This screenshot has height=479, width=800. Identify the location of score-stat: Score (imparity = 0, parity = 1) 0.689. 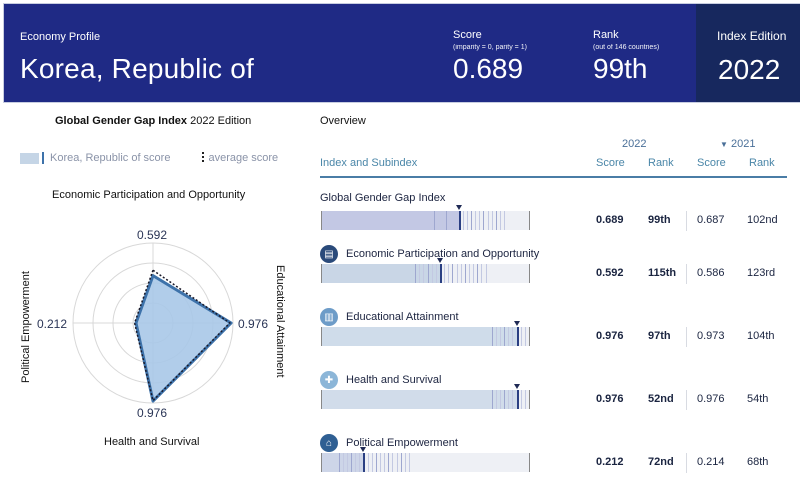
(490, 57).